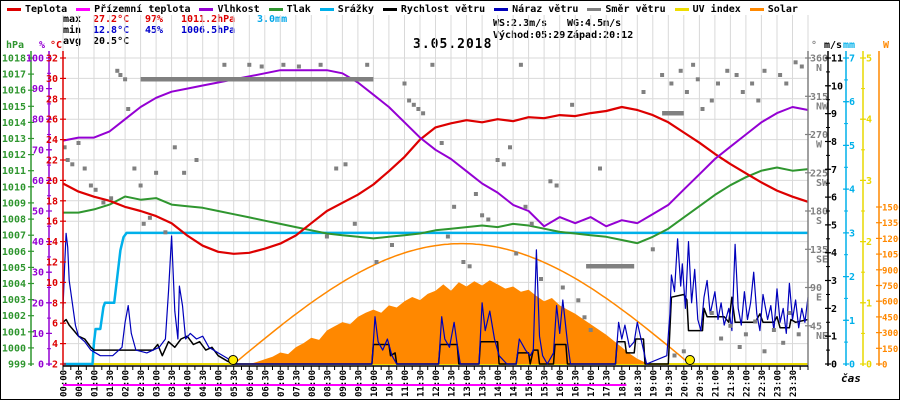 The height and width of the screenshot is (400, 900). What do you see at coordinates (14, 171) in the screenshot?
I see `svg-text: 1011` at bounding box center [14, 171].